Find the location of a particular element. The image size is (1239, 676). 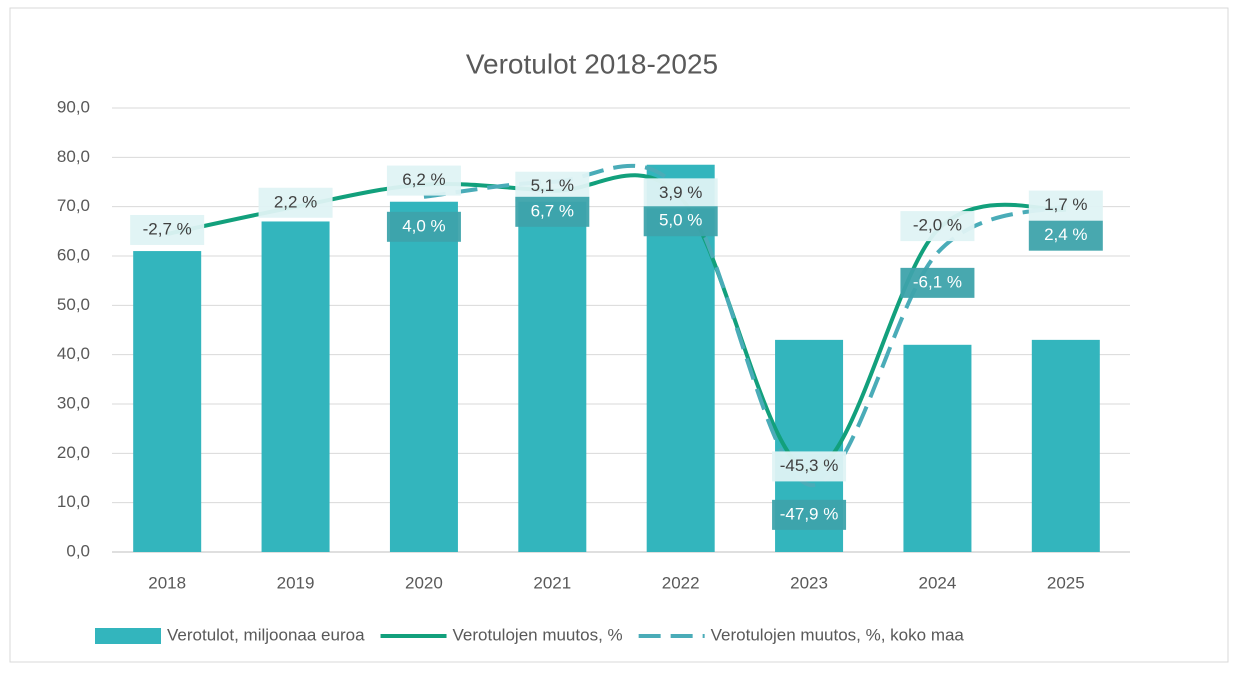

y-tick-label: 90,0 is located at coordinates (73, 106).